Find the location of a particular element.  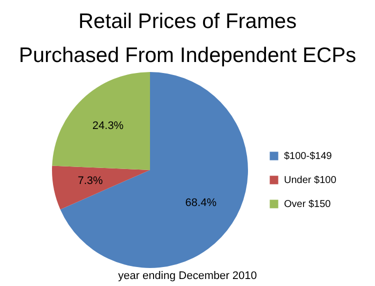

text: year ending December 2010 is located at coordinates (187, 276).